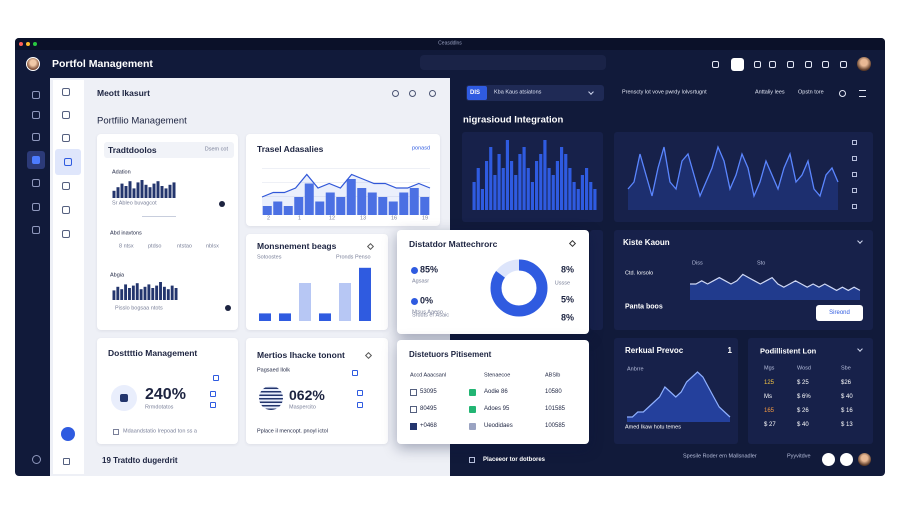  What do you see at coordinates (430, 315) in the screenshot?
I see `note: Sruuts er Asaic` at bounding box center [430, 315].